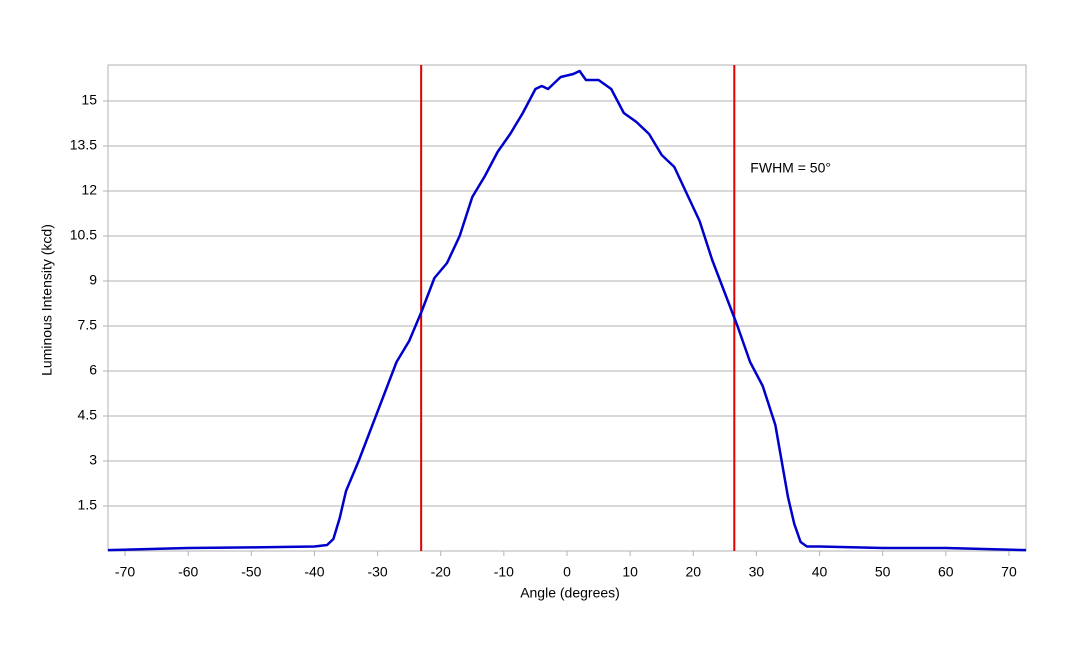 Image resolution: width=1080 pixels, height=653 pixels. I want to click on x-tick-label: 40, so click(820, 572).